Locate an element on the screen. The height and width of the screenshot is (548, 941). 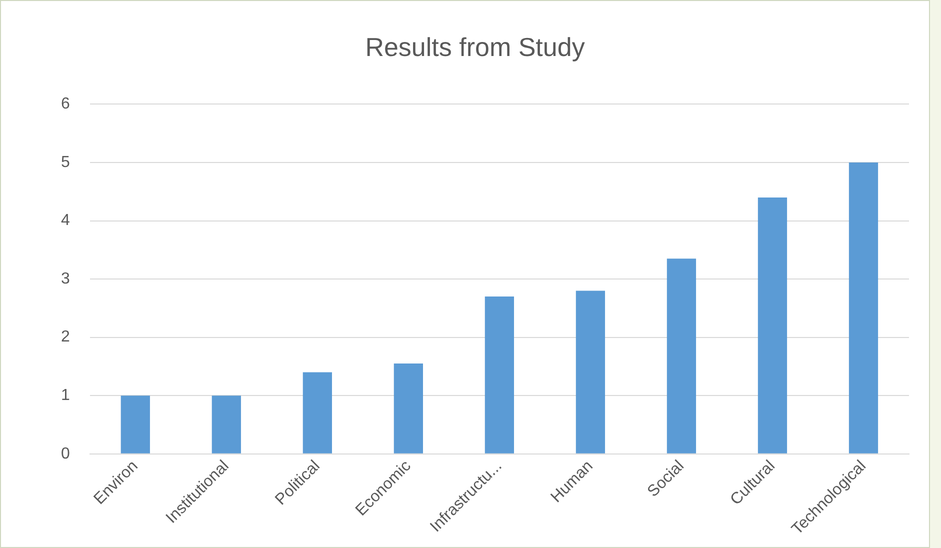
y-tick-label: 4 is located at coordinates (65, 221).